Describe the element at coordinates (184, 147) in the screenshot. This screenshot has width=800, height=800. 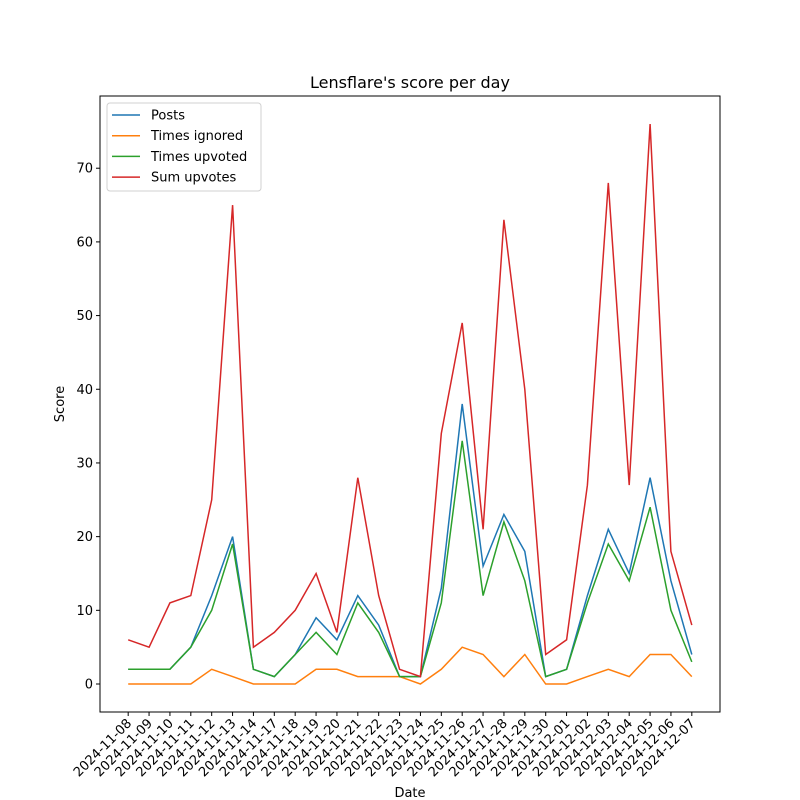
I see `legend-box` at that location.